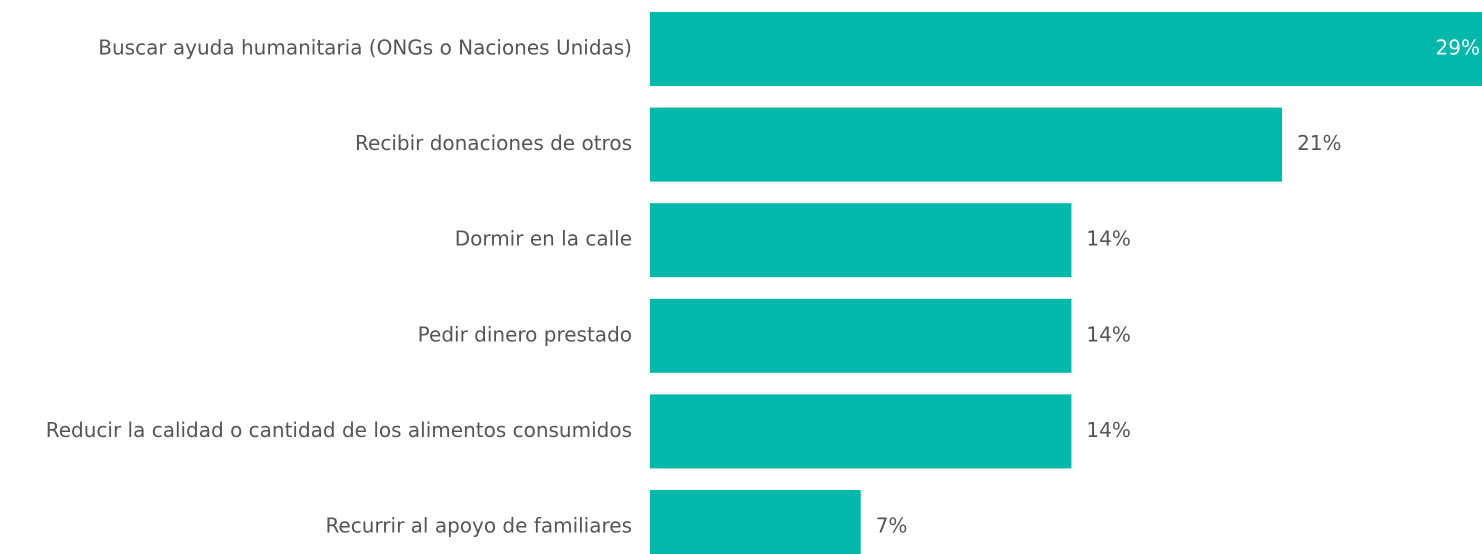  I want to click on category-label: Pedir dinero prestado, so click(525, 334).